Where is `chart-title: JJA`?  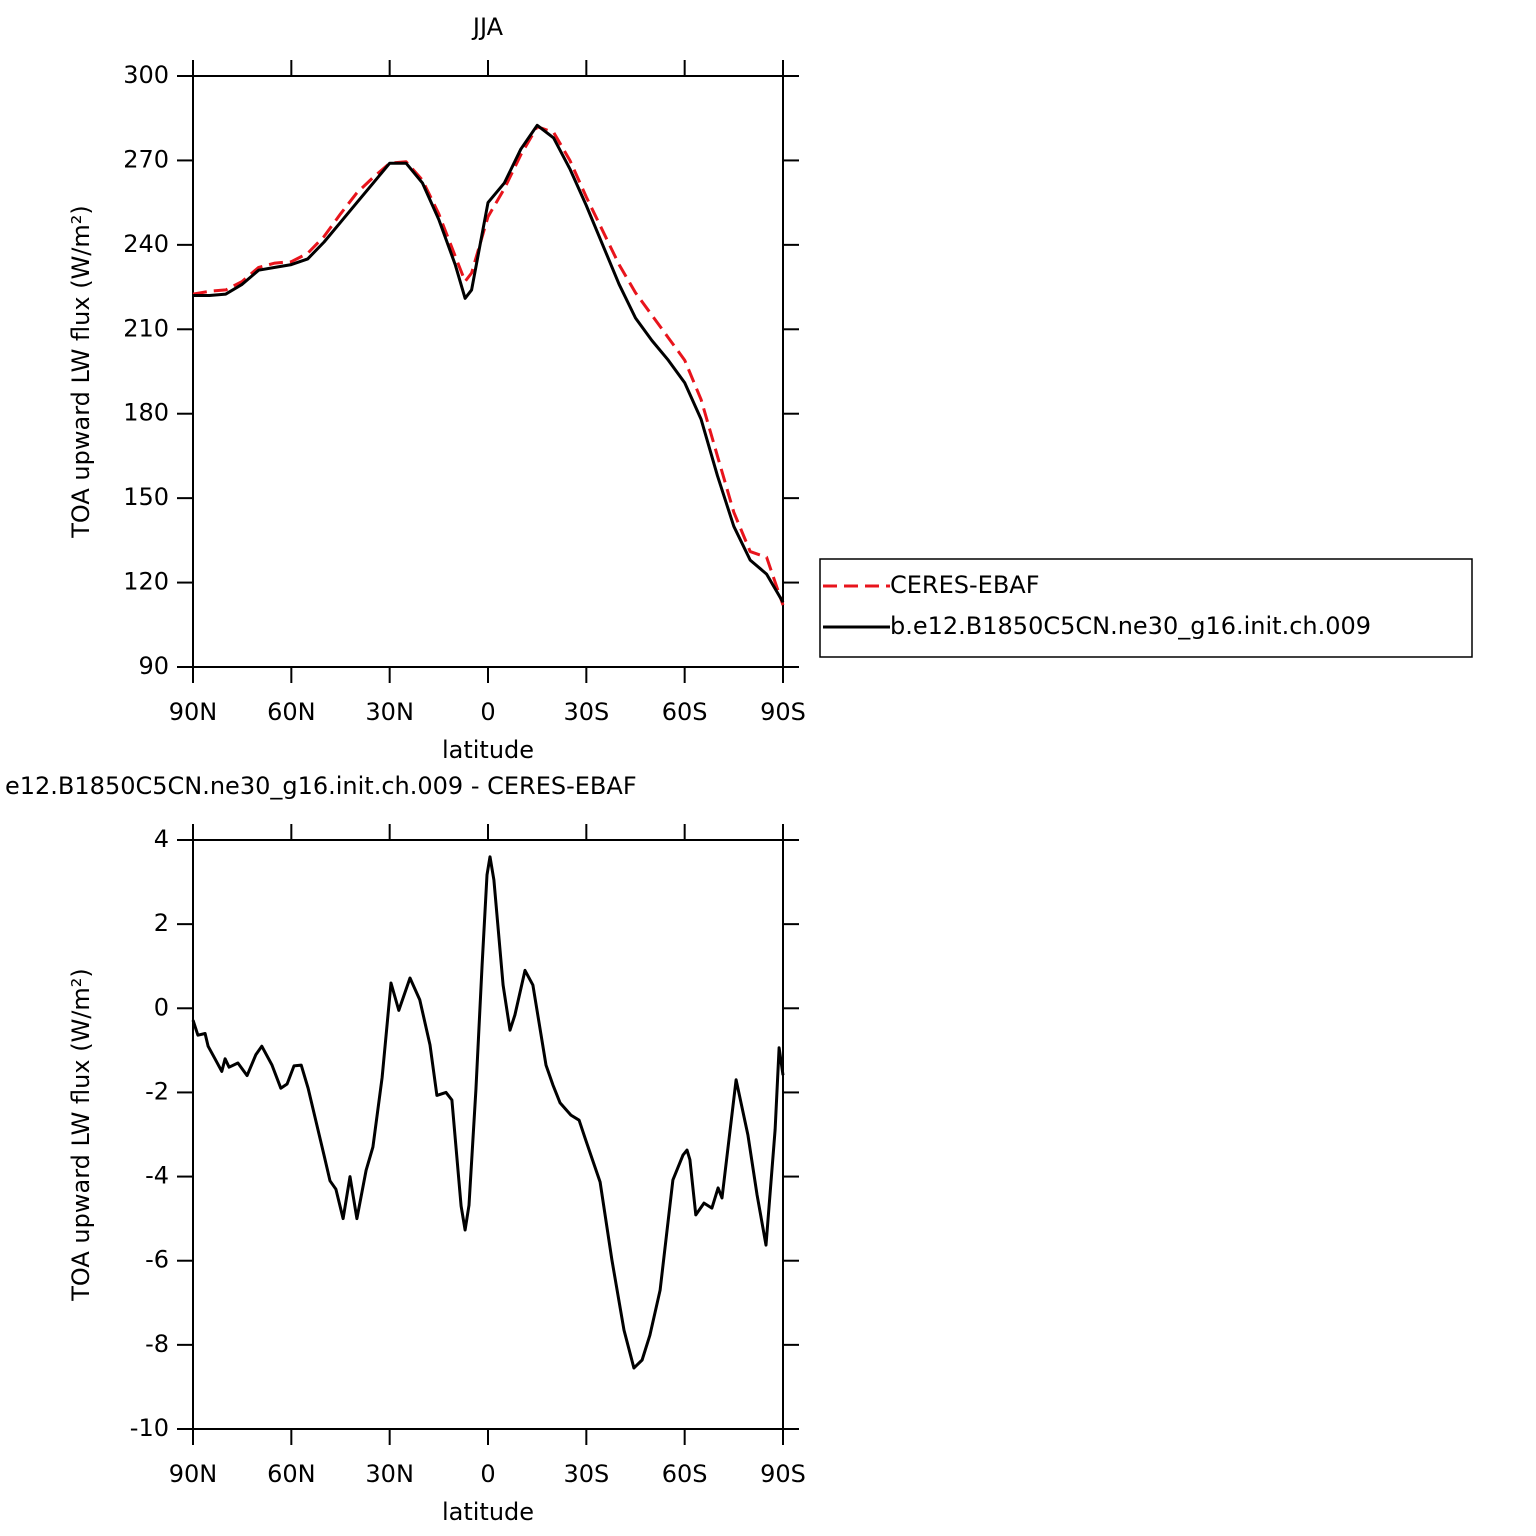
chart-title: JJA is located at coordinates (487, 27).